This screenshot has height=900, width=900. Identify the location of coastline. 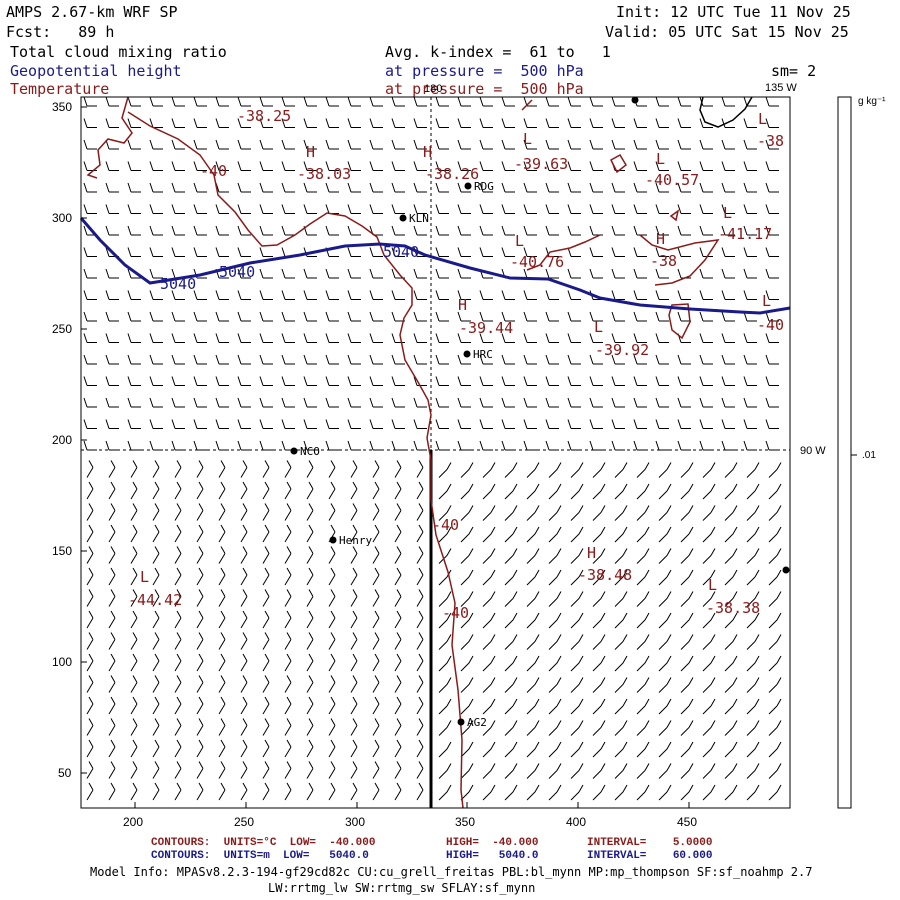
(726, 112).